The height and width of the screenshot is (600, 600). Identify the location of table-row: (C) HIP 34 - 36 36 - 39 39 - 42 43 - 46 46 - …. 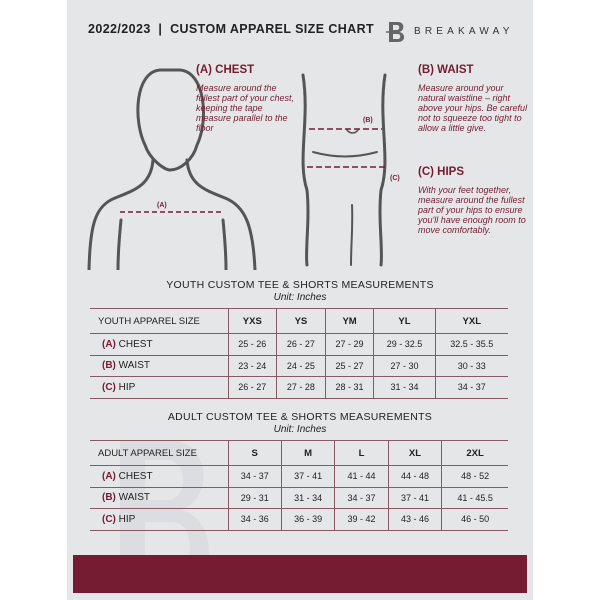
(299, 519).